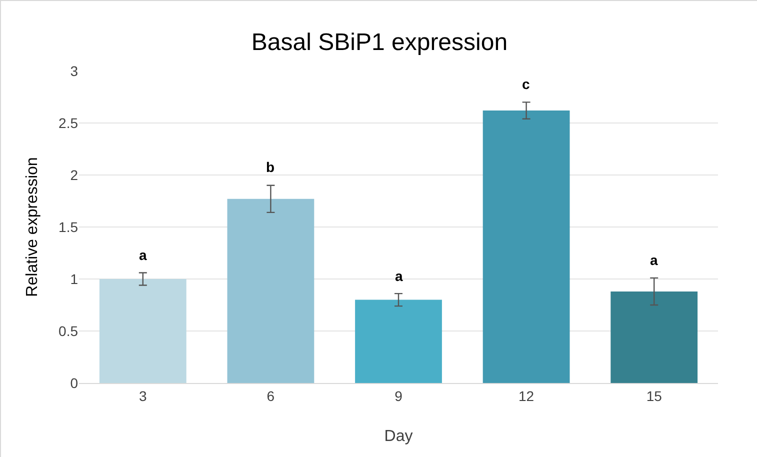 The height and width of the screenshot is (457, 757). I want to click on x-tick-label: 12, so click(526, 396).